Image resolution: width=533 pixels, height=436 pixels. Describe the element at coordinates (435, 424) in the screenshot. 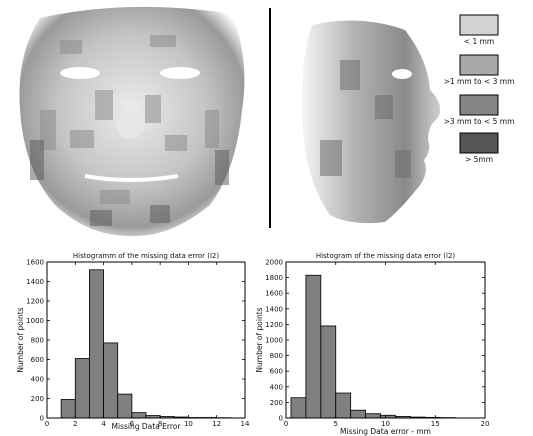

I see `x-tick-label: 15` at that location.